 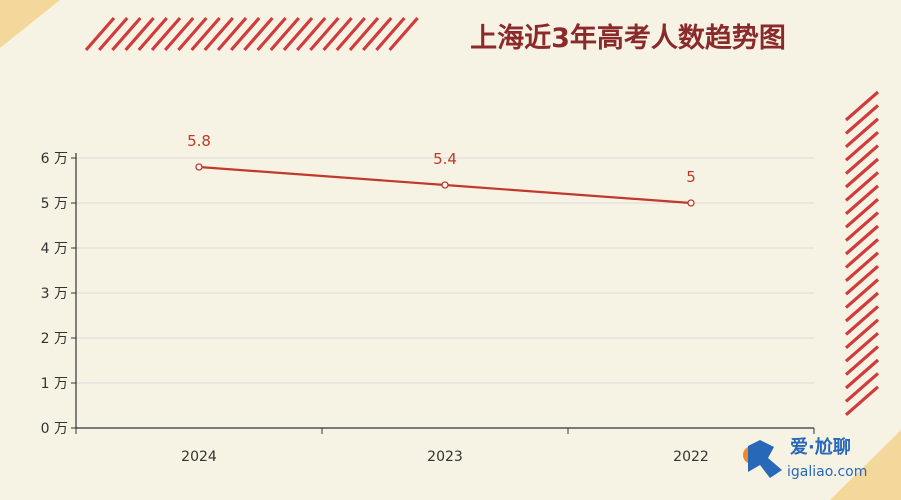 I want to click on y-tick-label: 2 万, so click(x=54, y=339).